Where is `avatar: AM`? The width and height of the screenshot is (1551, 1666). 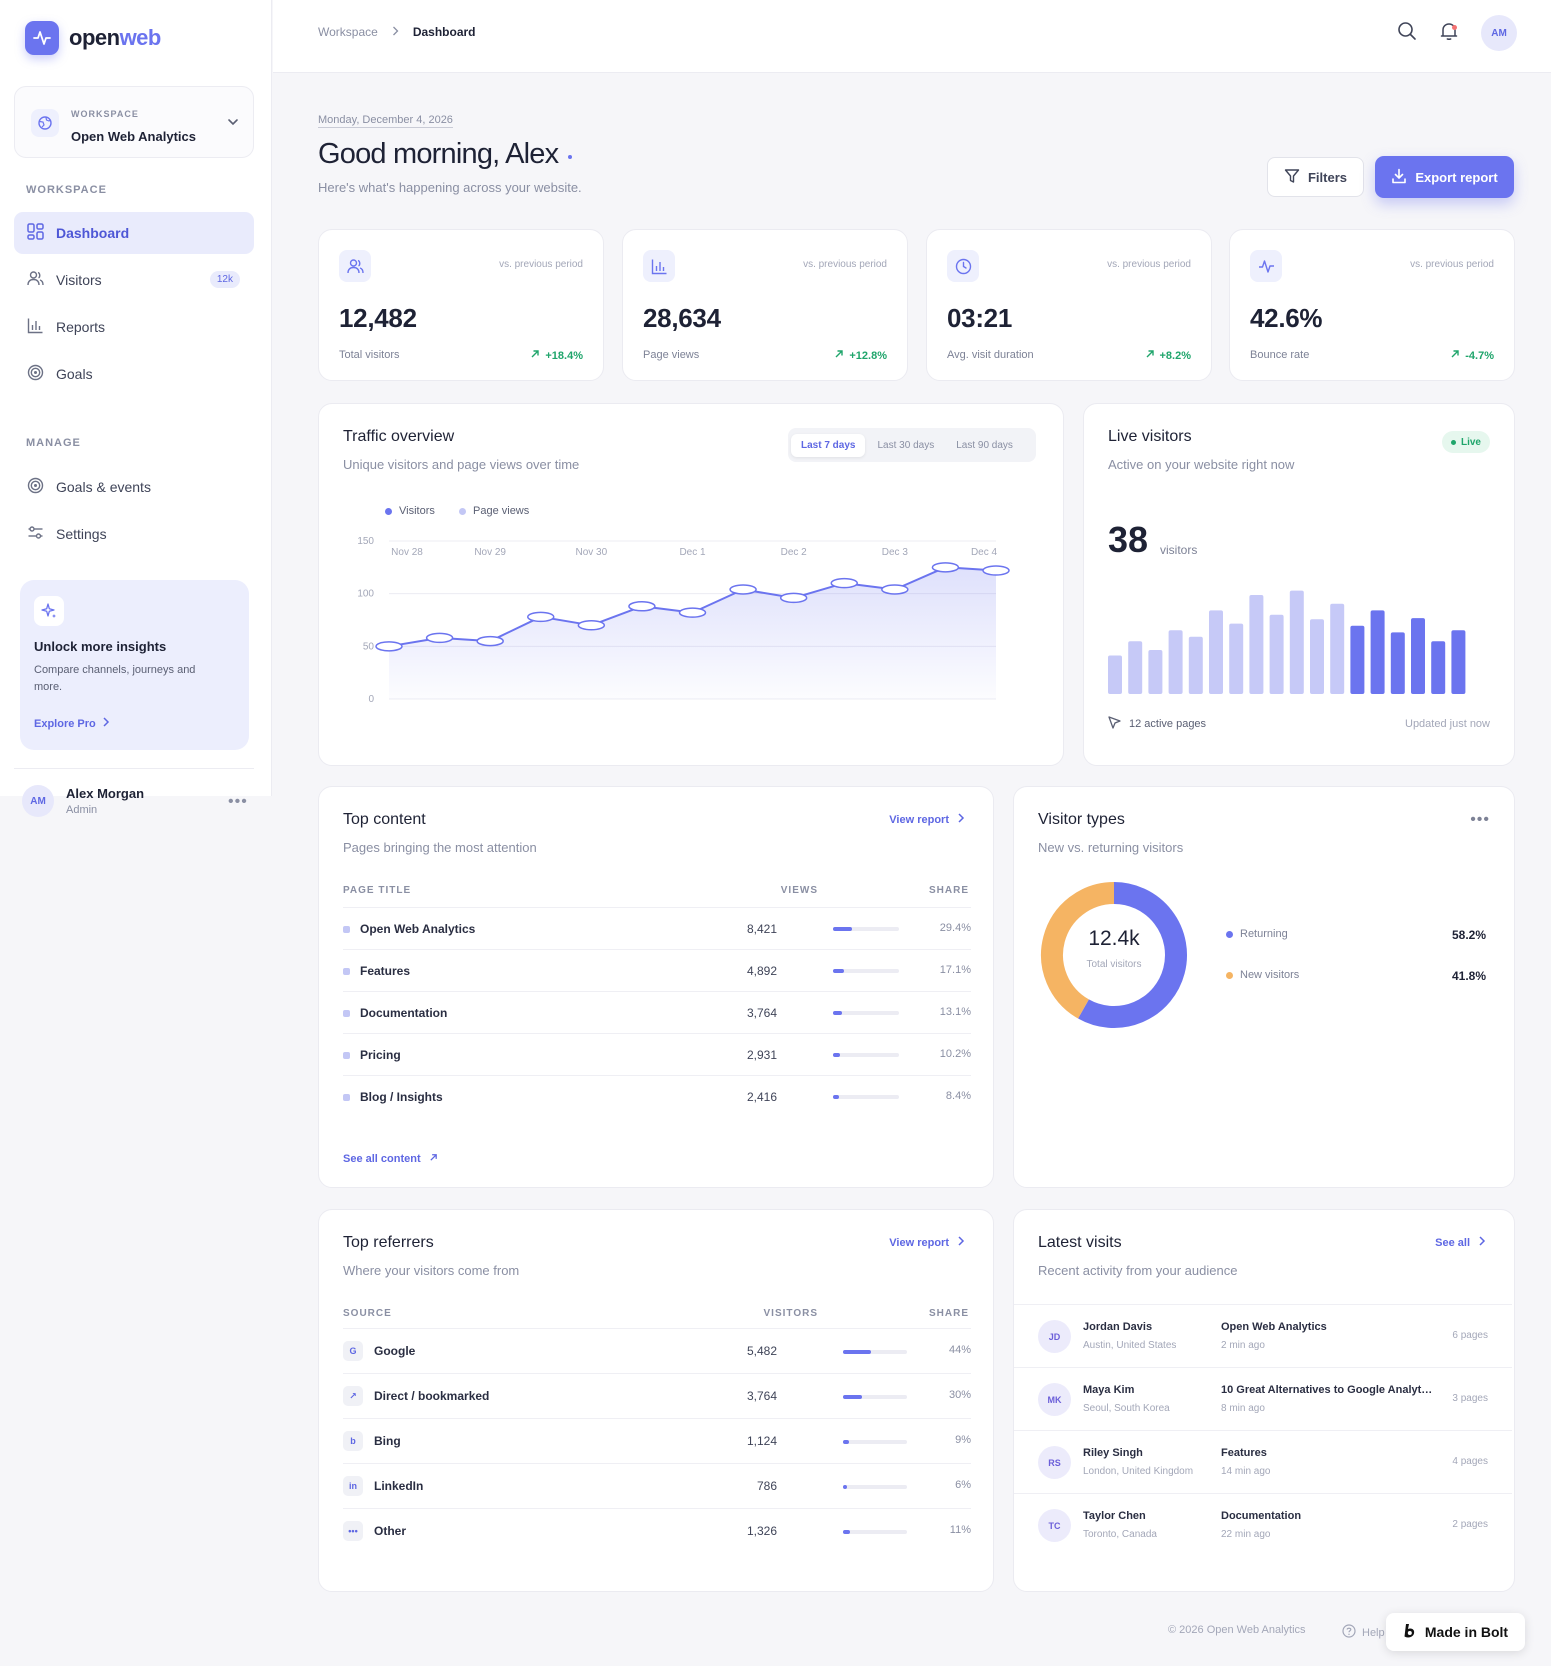
avatar: AM is located at coordinates (1499, 33).